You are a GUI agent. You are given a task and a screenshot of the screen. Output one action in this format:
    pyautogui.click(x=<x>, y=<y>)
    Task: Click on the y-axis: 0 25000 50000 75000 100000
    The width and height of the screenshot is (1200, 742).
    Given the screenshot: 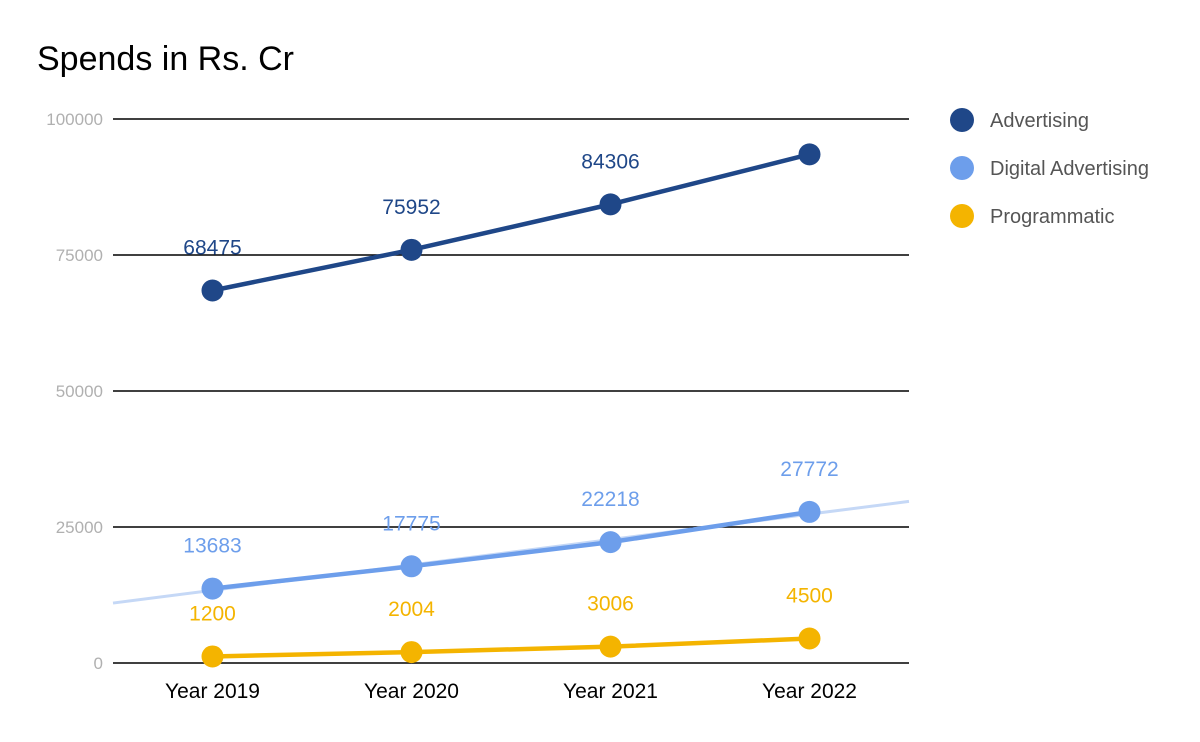 What is the action you would take?
    pyautogui.click(x=74, y=391)
    